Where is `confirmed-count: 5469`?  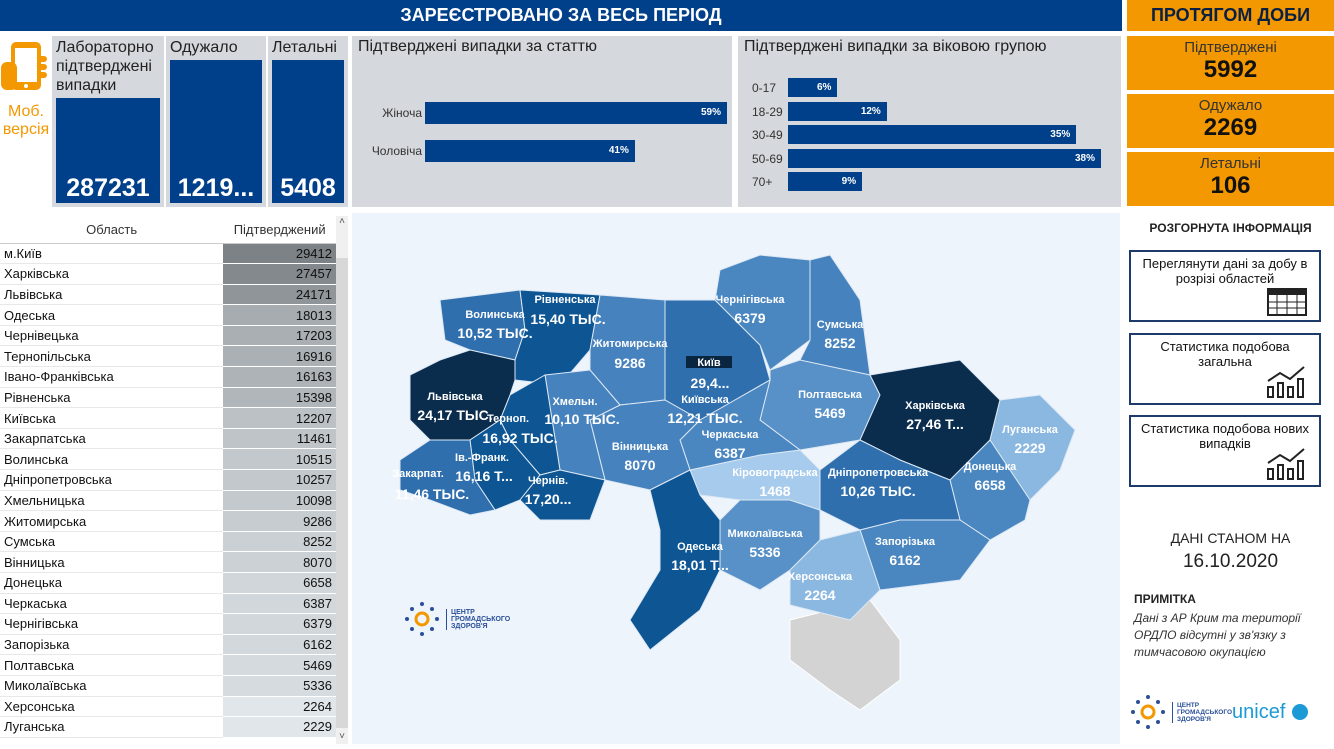
confirmed-count: 5469 is located at coordinates (279, 665).